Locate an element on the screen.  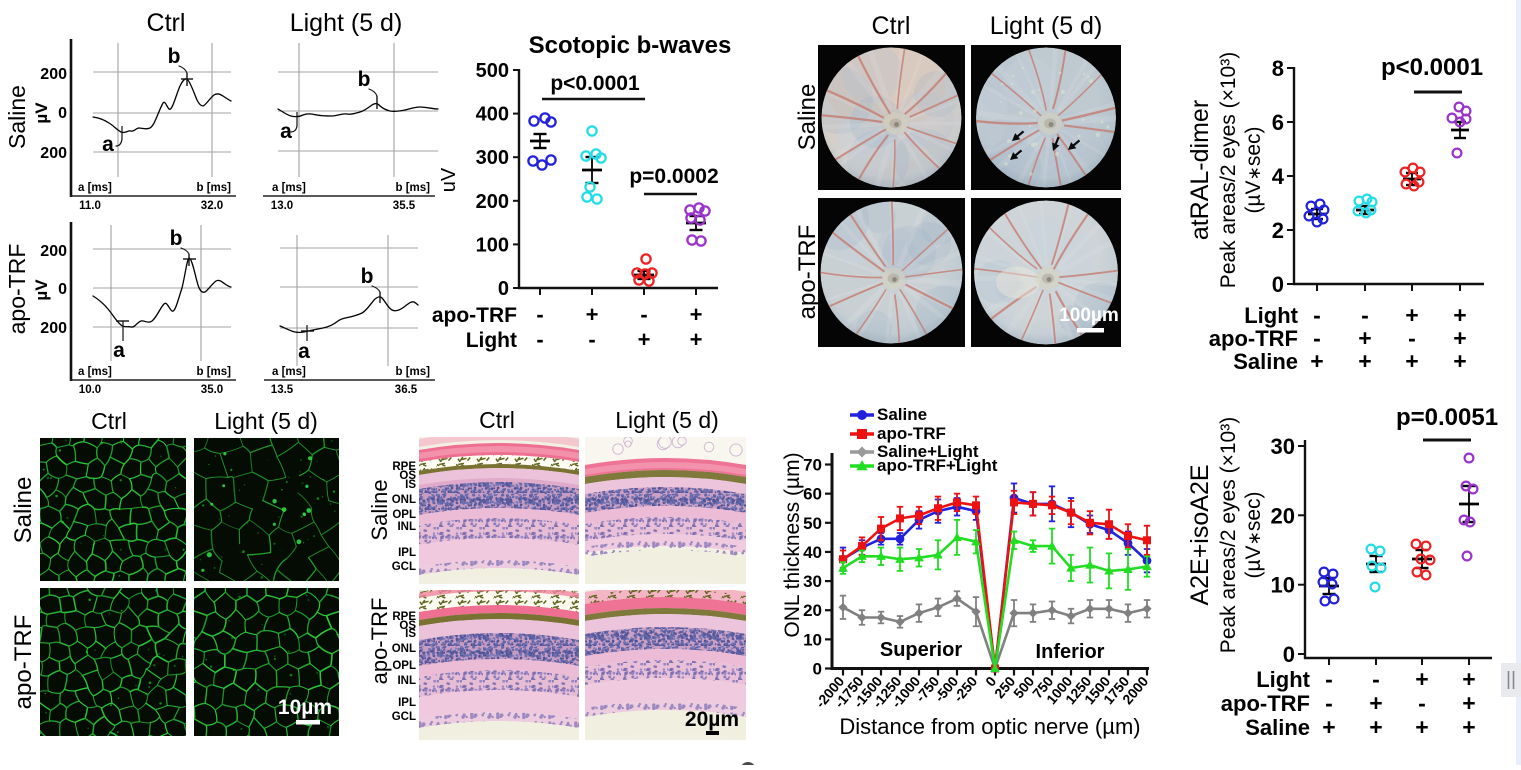
svg-text: GCL is located at coordinates (404, 717).